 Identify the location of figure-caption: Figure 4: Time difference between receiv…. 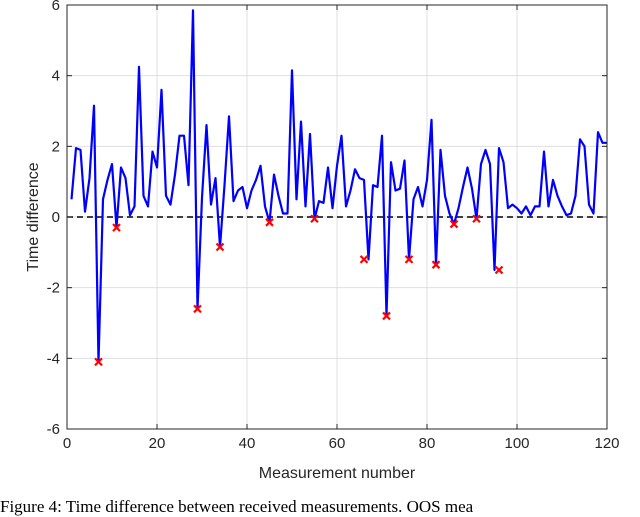
(237, 506).